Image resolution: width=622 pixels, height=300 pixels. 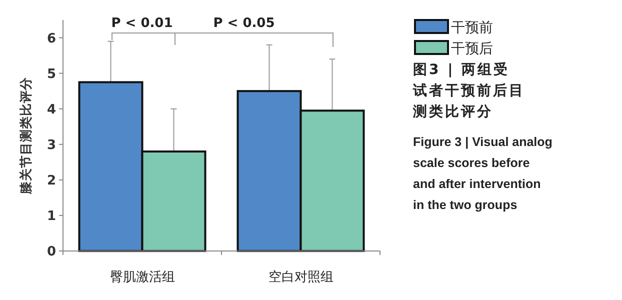 I want to click on y-tick-label: 6, so click(x=51, y=38).